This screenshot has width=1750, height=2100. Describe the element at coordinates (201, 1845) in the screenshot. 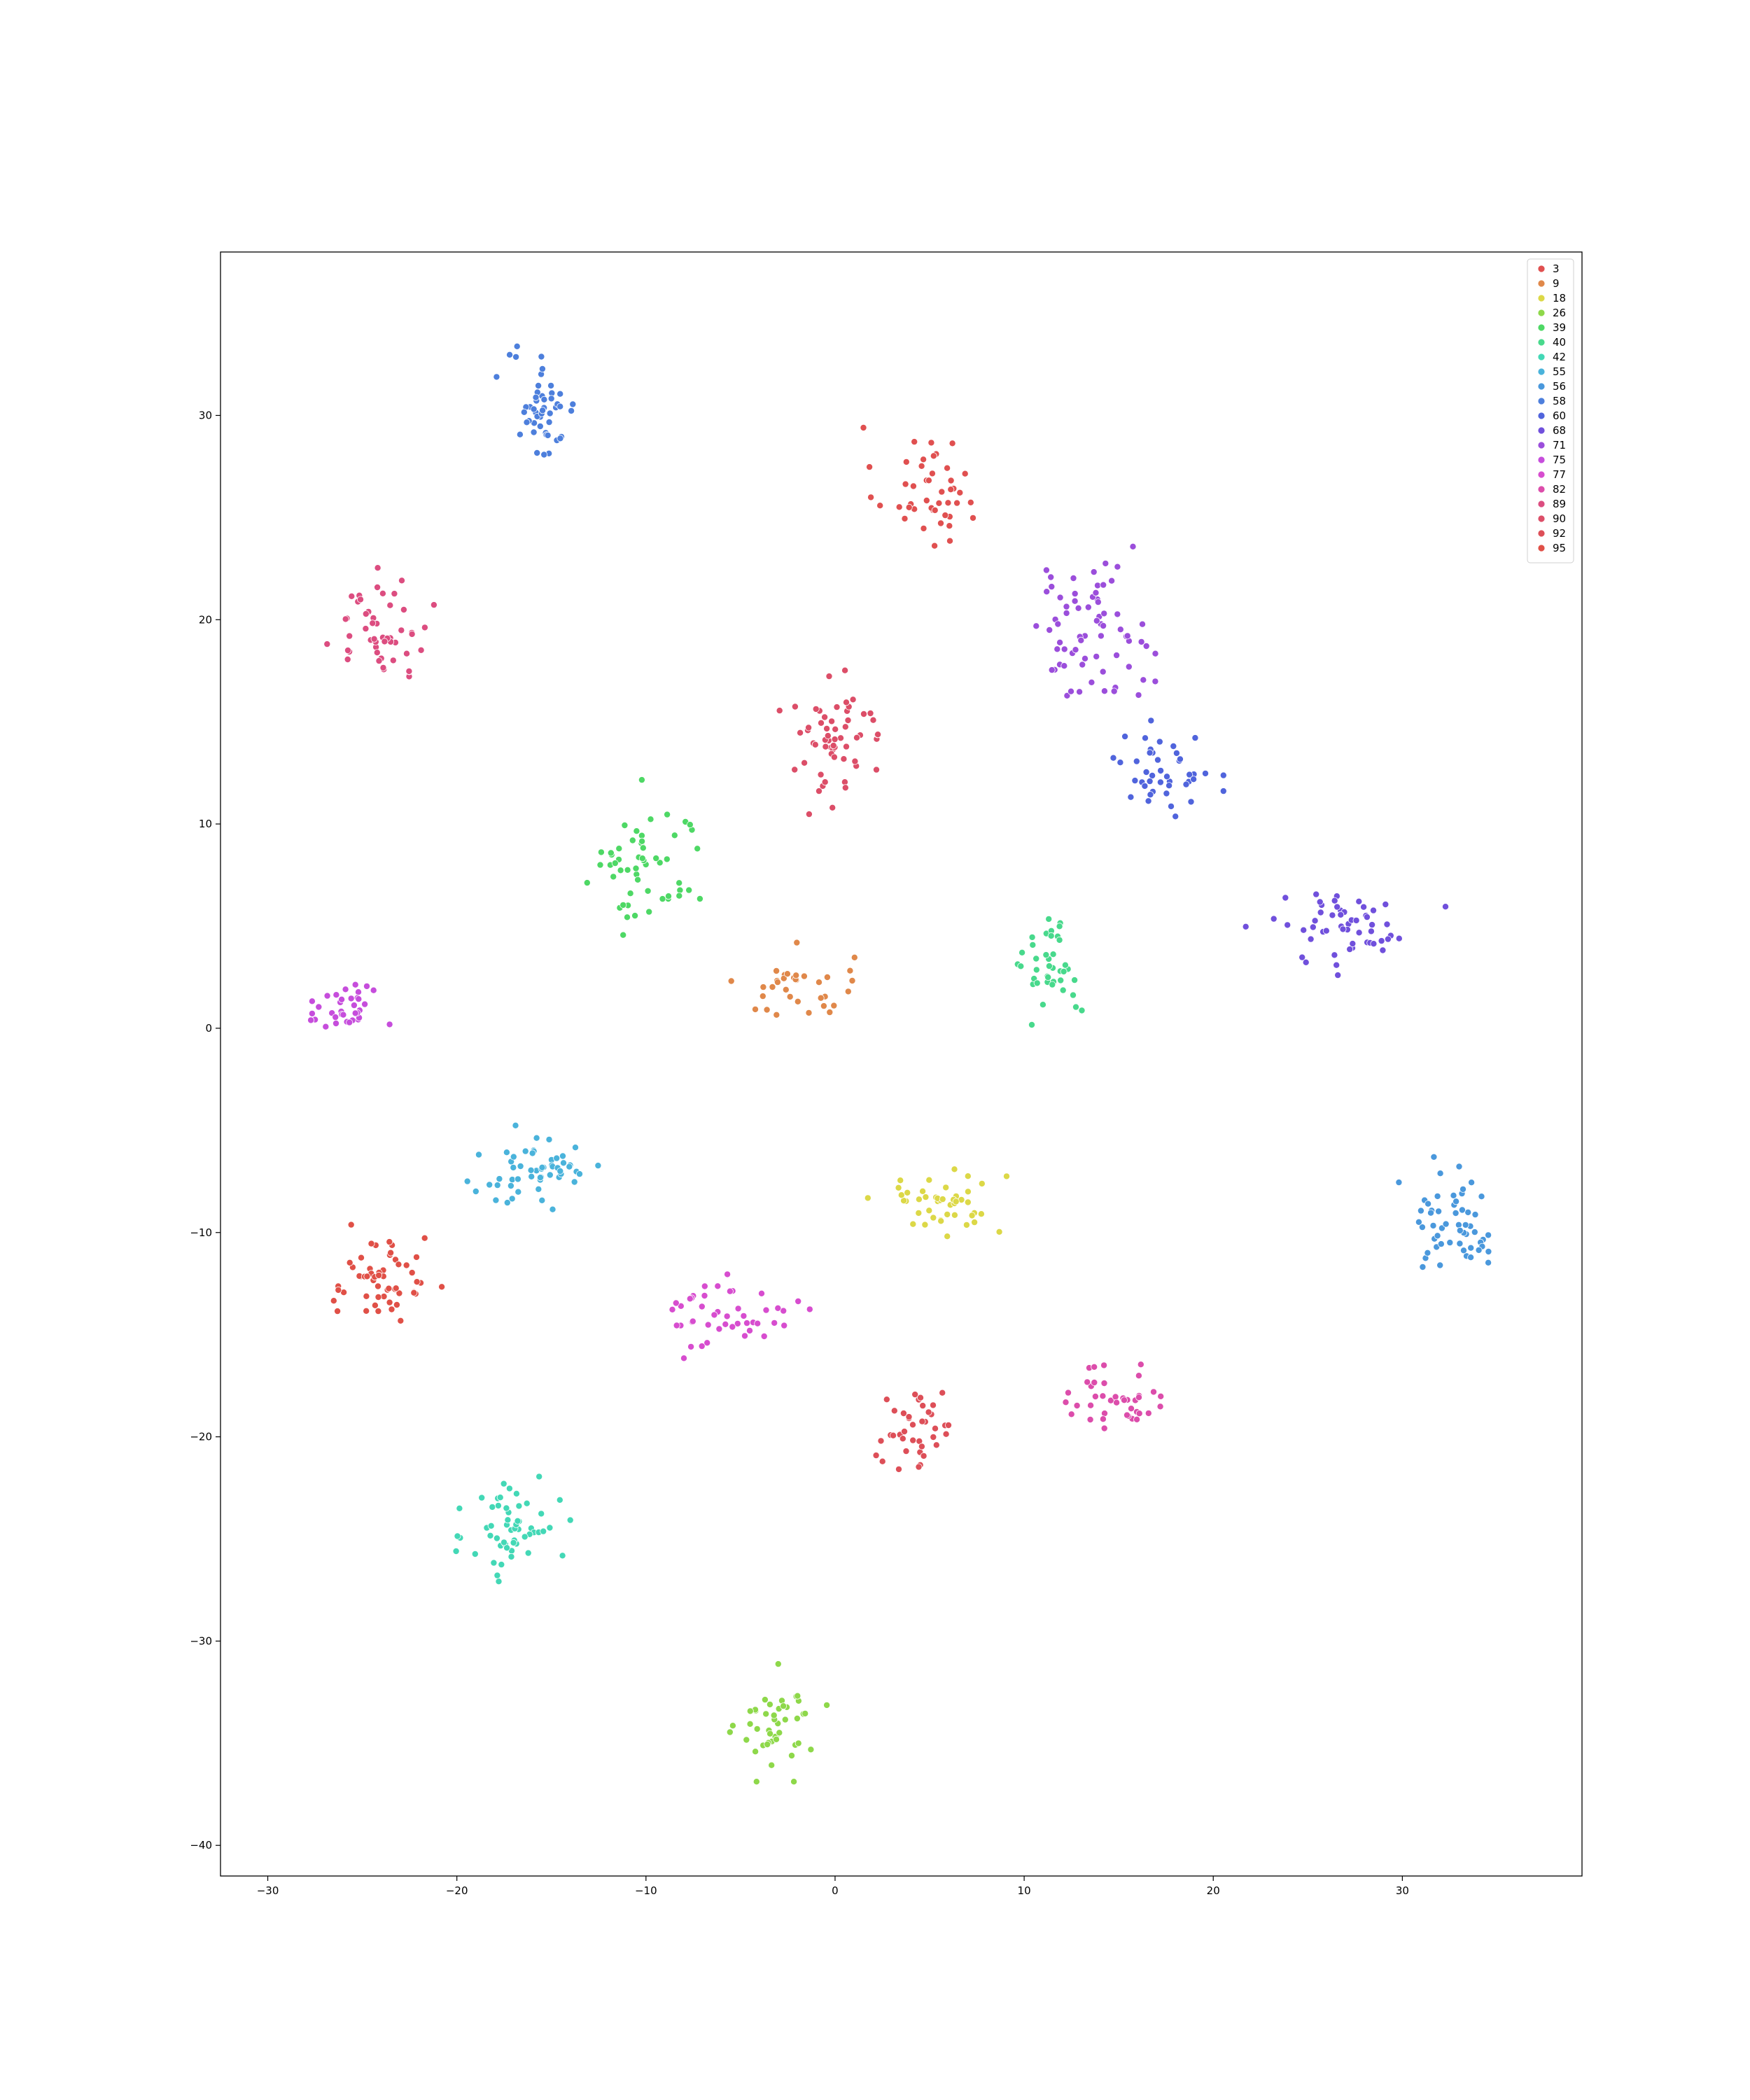

I see `y-tick-label: −40` at that location.